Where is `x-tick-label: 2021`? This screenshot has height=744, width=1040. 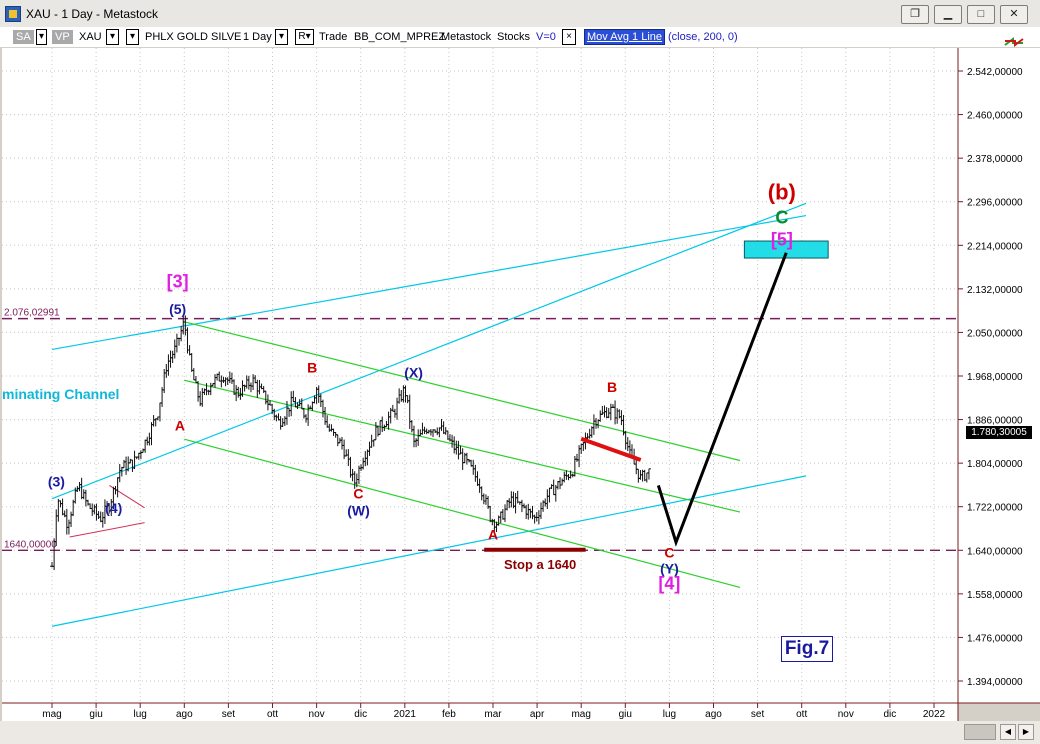 x-tick-label: 2021 is located at coordinates (405, 714).